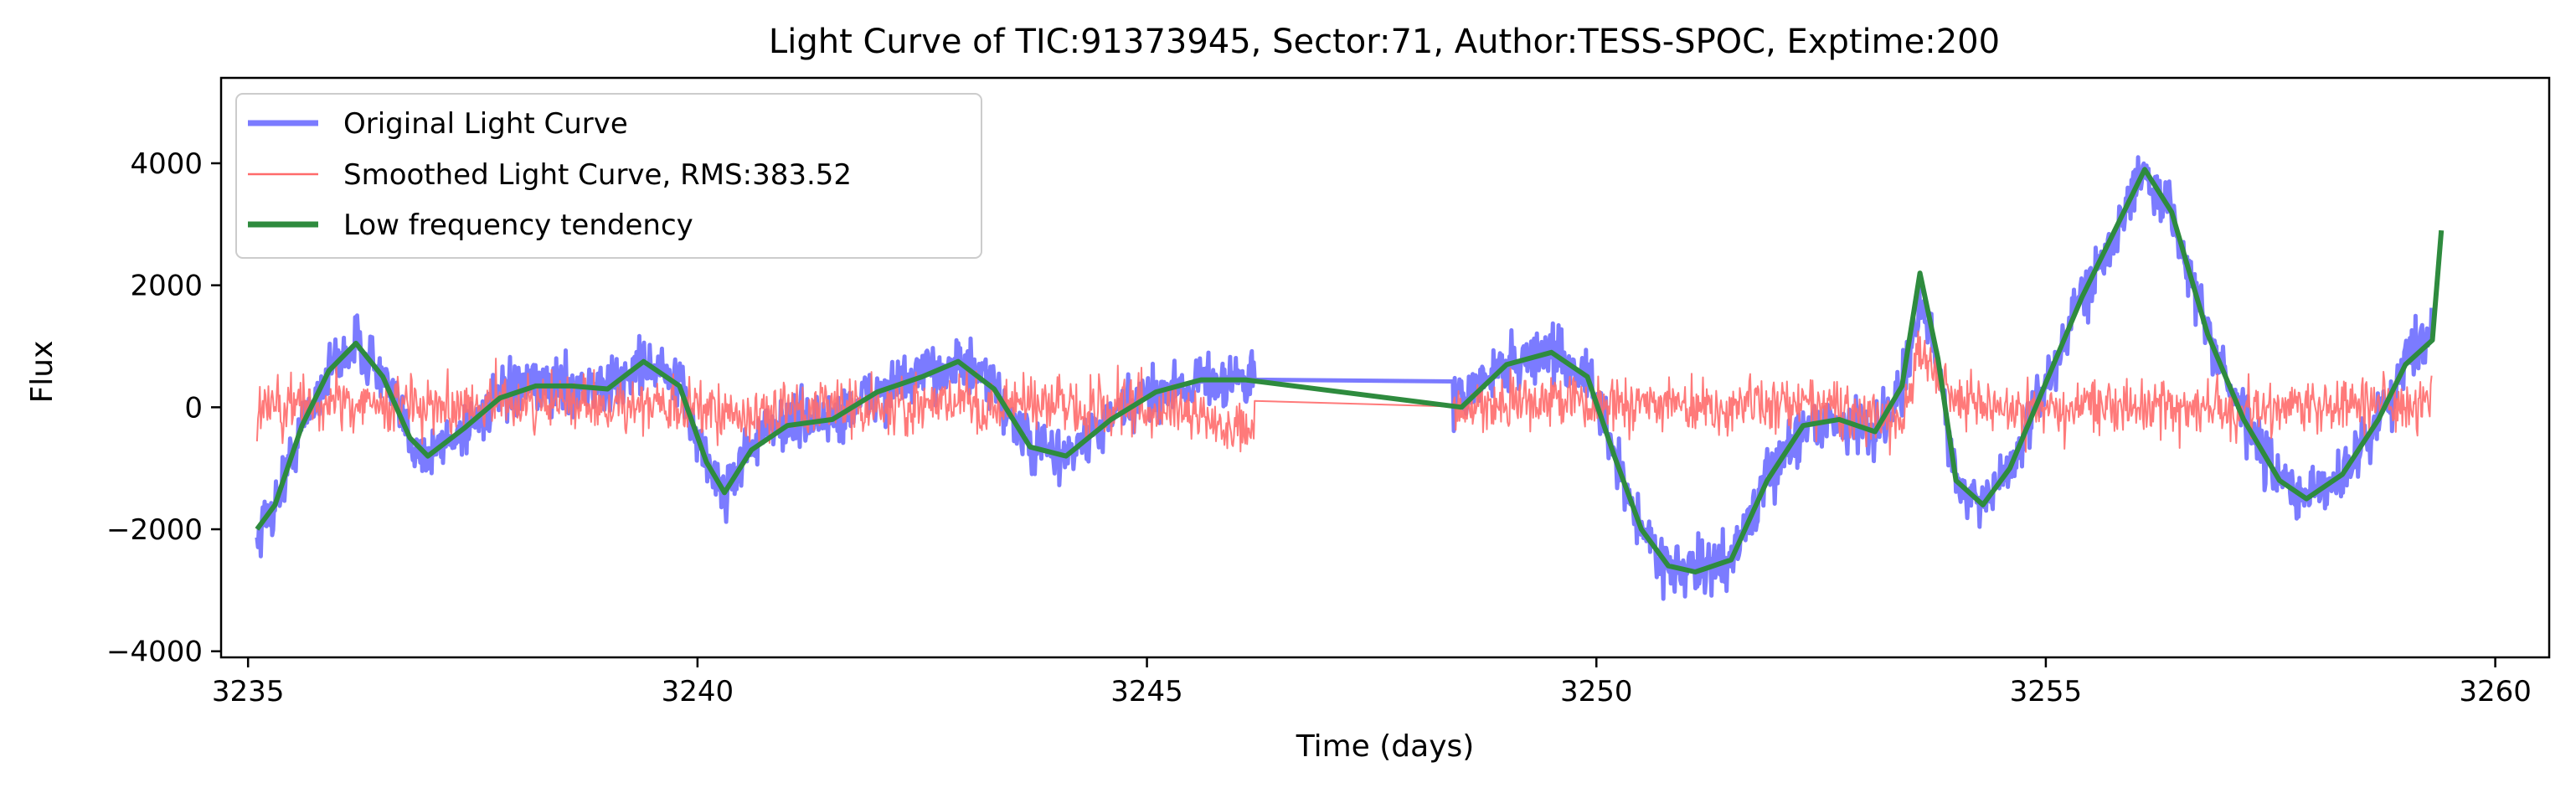 This screenshot has height=788, width=2576. What do you see at coordinates (1372, 682) in the screenshot?
I see `x-axis: 3235 3240 3245 3250 3255 3260` at bounding box center [1372, 682].